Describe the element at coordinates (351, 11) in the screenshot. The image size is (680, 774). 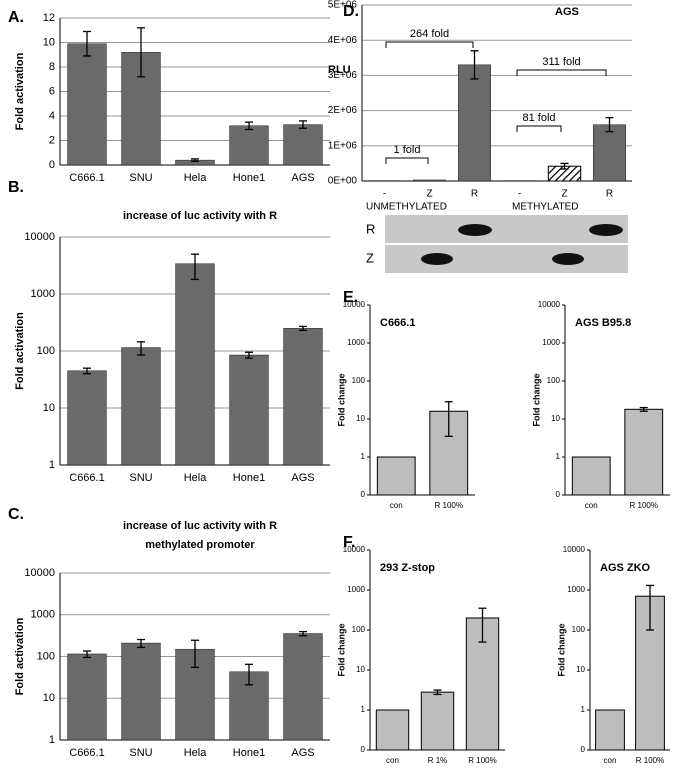
I see `panel-label: D.` at that location.